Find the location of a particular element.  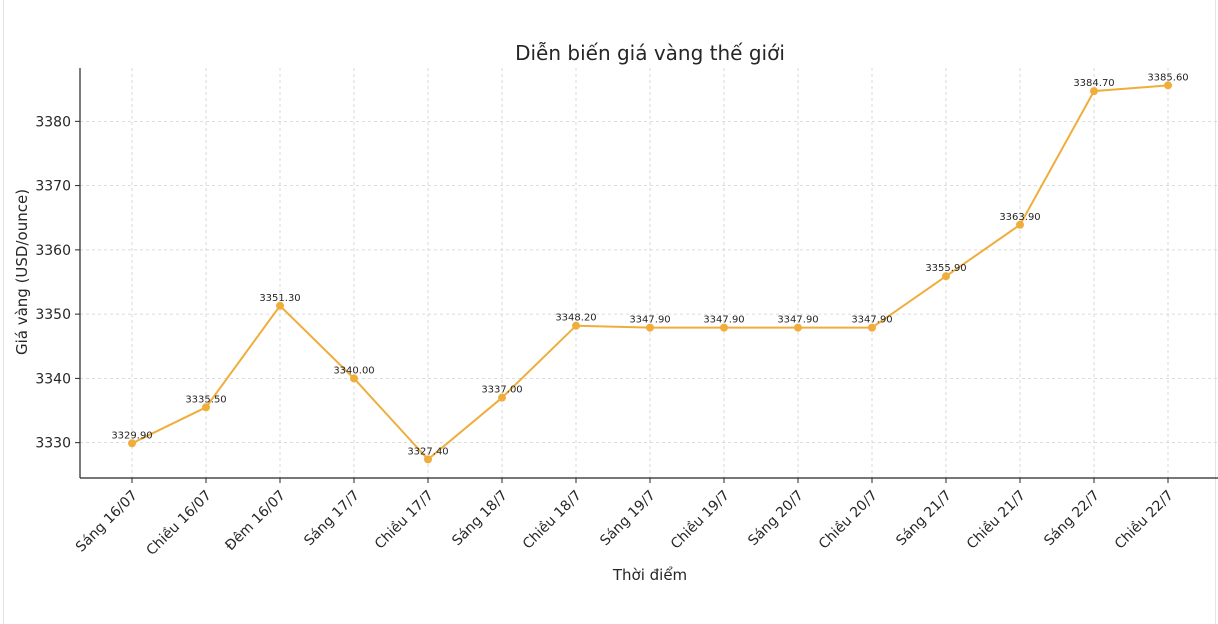

x-tick-label: Sáng 16/07 is located at coordinates (107, 522).